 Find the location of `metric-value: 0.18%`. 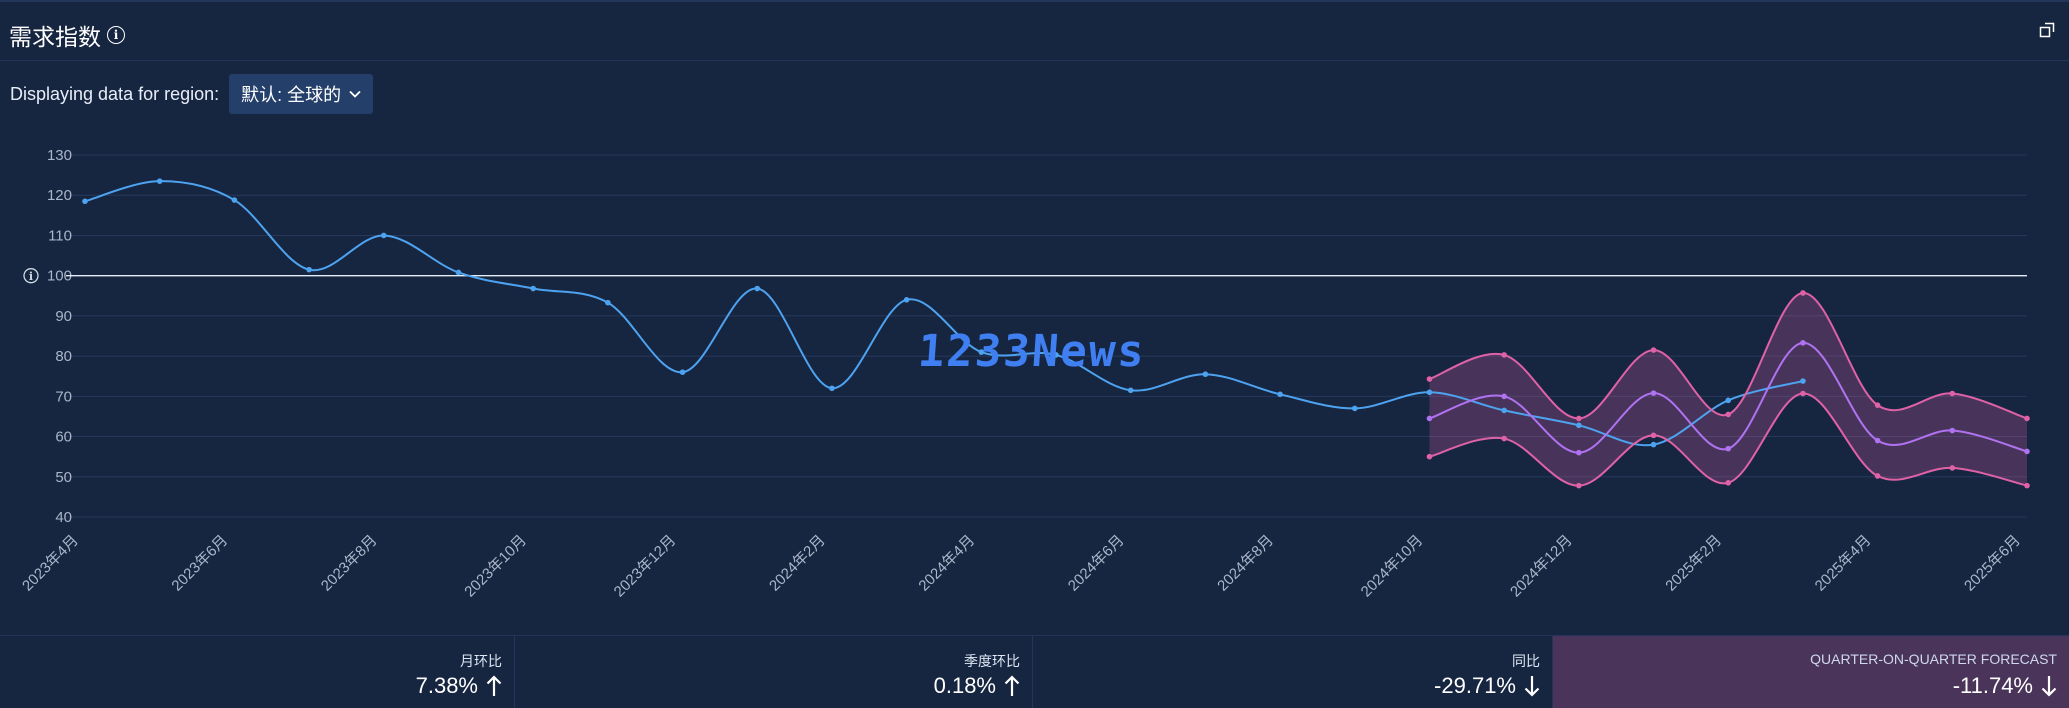

metric-value: 0.18% is located at coordinates (964, 685).